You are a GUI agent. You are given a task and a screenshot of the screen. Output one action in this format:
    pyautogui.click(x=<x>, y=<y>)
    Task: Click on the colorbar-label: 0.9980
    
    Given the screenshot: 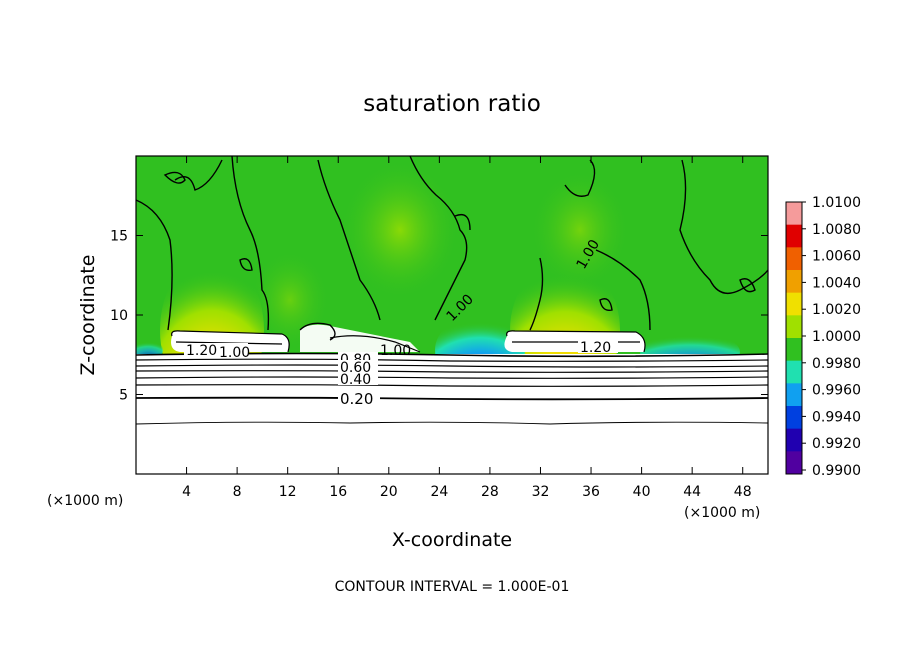 What is the action you would take?
    pyautogui.click(x=836, y=364)
    